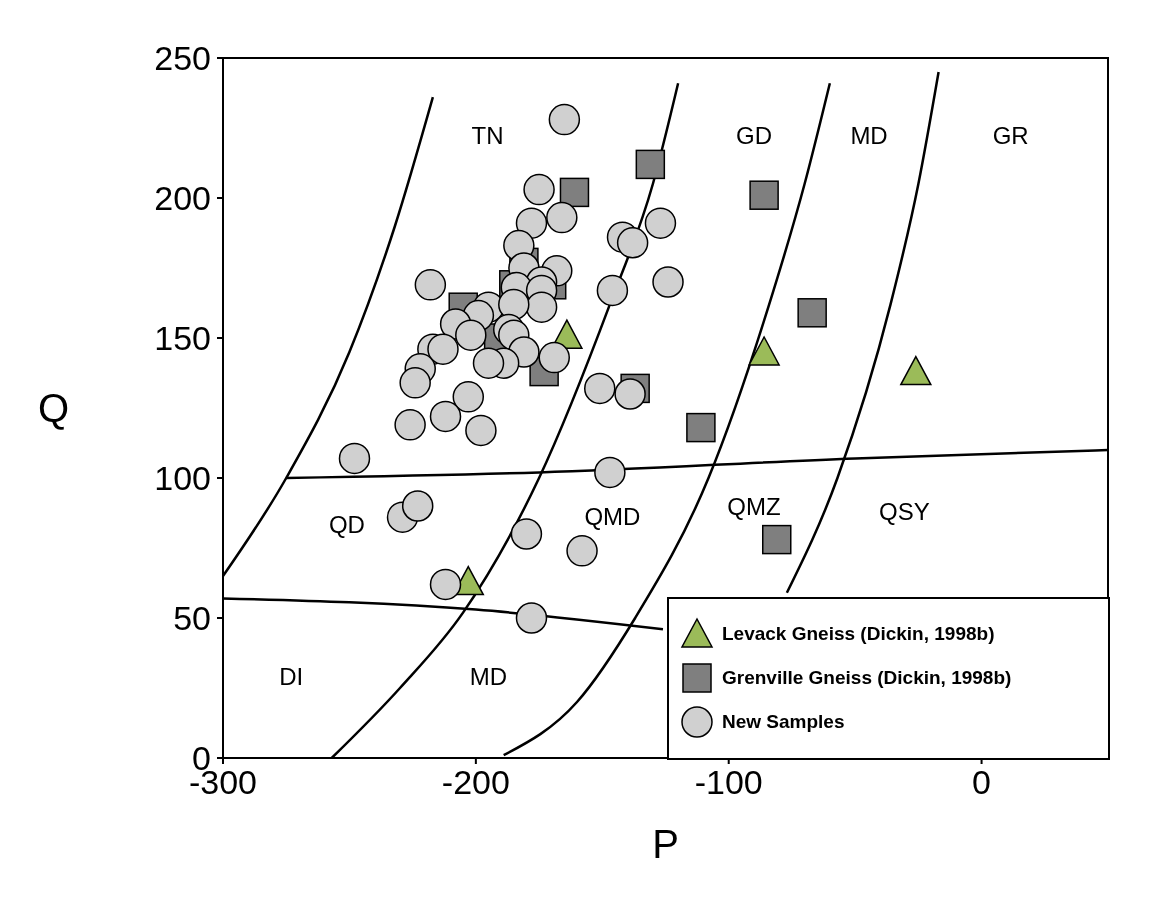 The height and width of the screenshot is (909, 1151). I want to click on x-tick-label: 0, so click(982, 782).